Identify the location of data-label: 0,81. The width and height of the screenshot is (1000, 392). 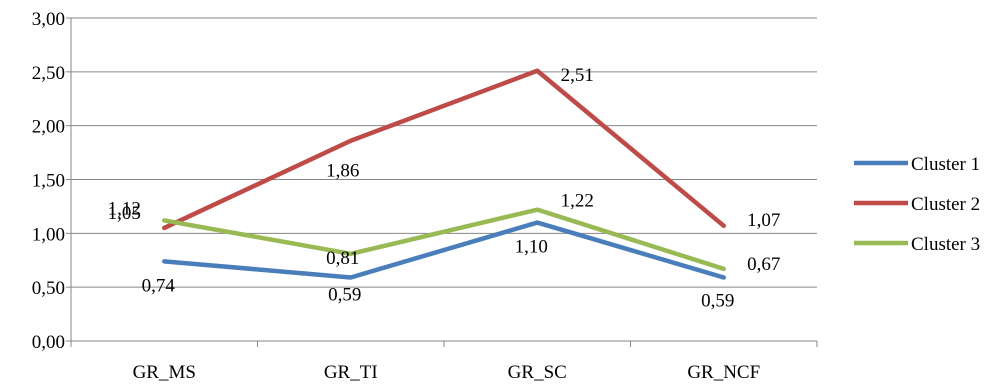
(342, 258).